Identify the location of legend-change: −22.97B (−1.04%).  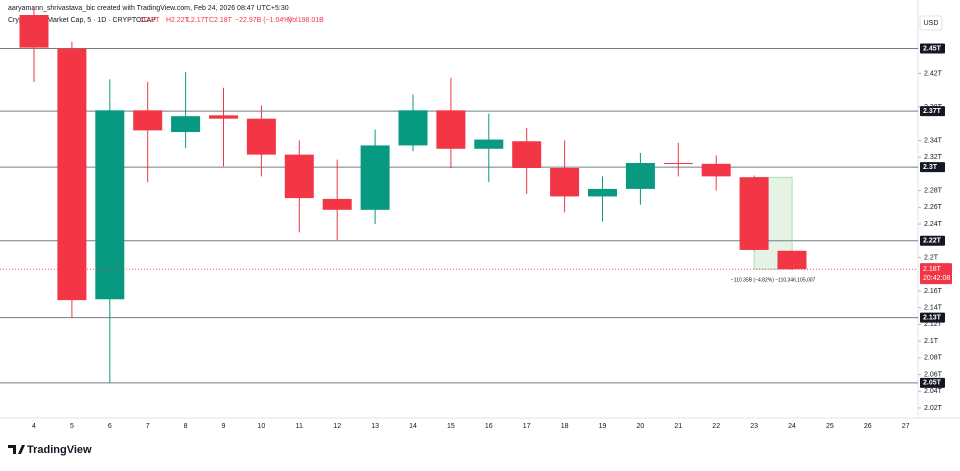
(263, 20).